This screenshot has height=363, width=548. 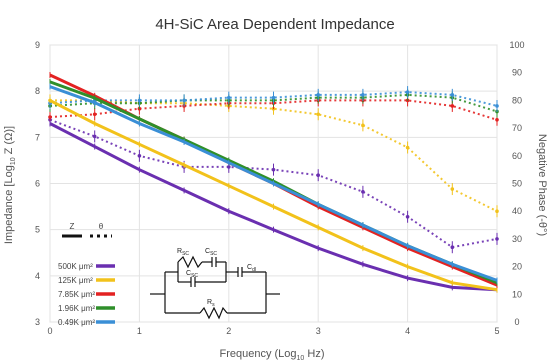 I want to click on circuit-label-c-top: CSC, so click(x=211, y=252).